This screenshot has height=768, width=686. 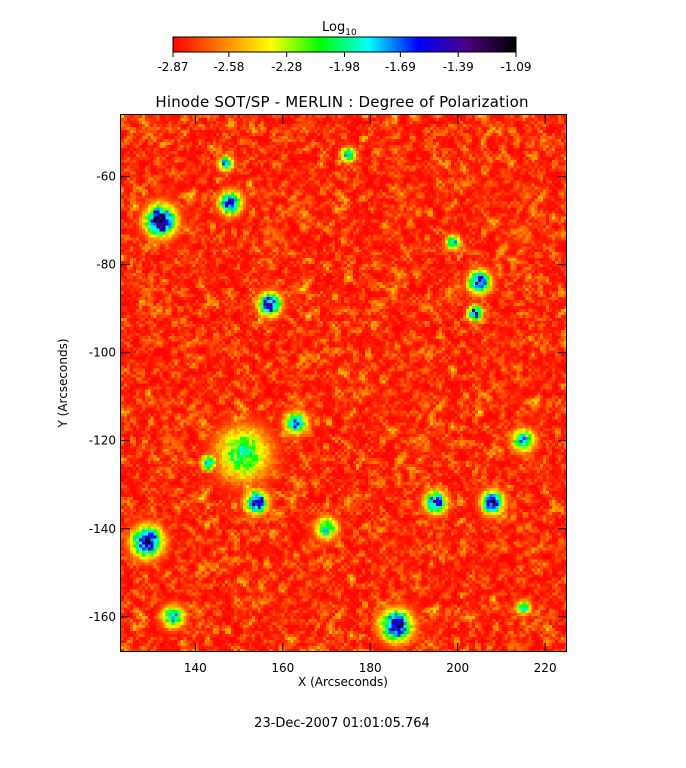 I want to click on x-tick-label: 200, so click(x=457, y=668).